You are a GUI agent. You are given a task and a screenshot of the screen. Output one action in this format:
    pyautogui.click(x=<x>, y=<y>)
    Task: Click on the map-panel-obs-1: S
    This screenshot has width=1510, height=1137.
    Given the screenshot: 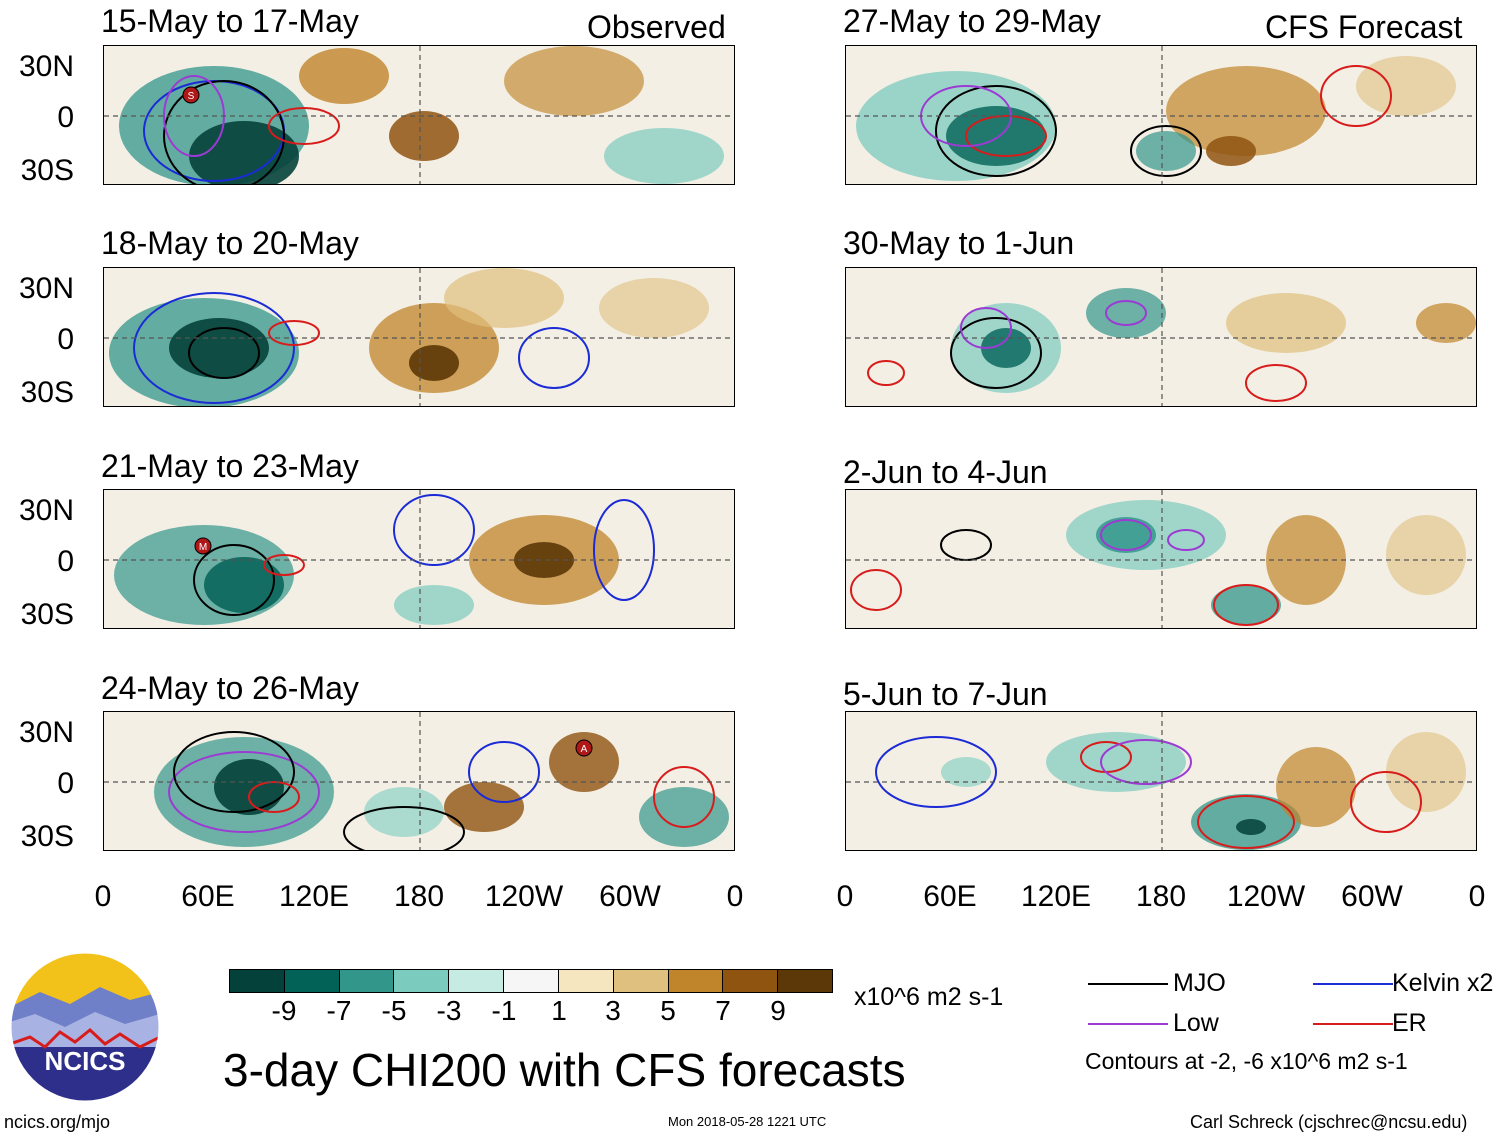 What is the action you would take?
    pyautogui.click(x=419, y=115)
    